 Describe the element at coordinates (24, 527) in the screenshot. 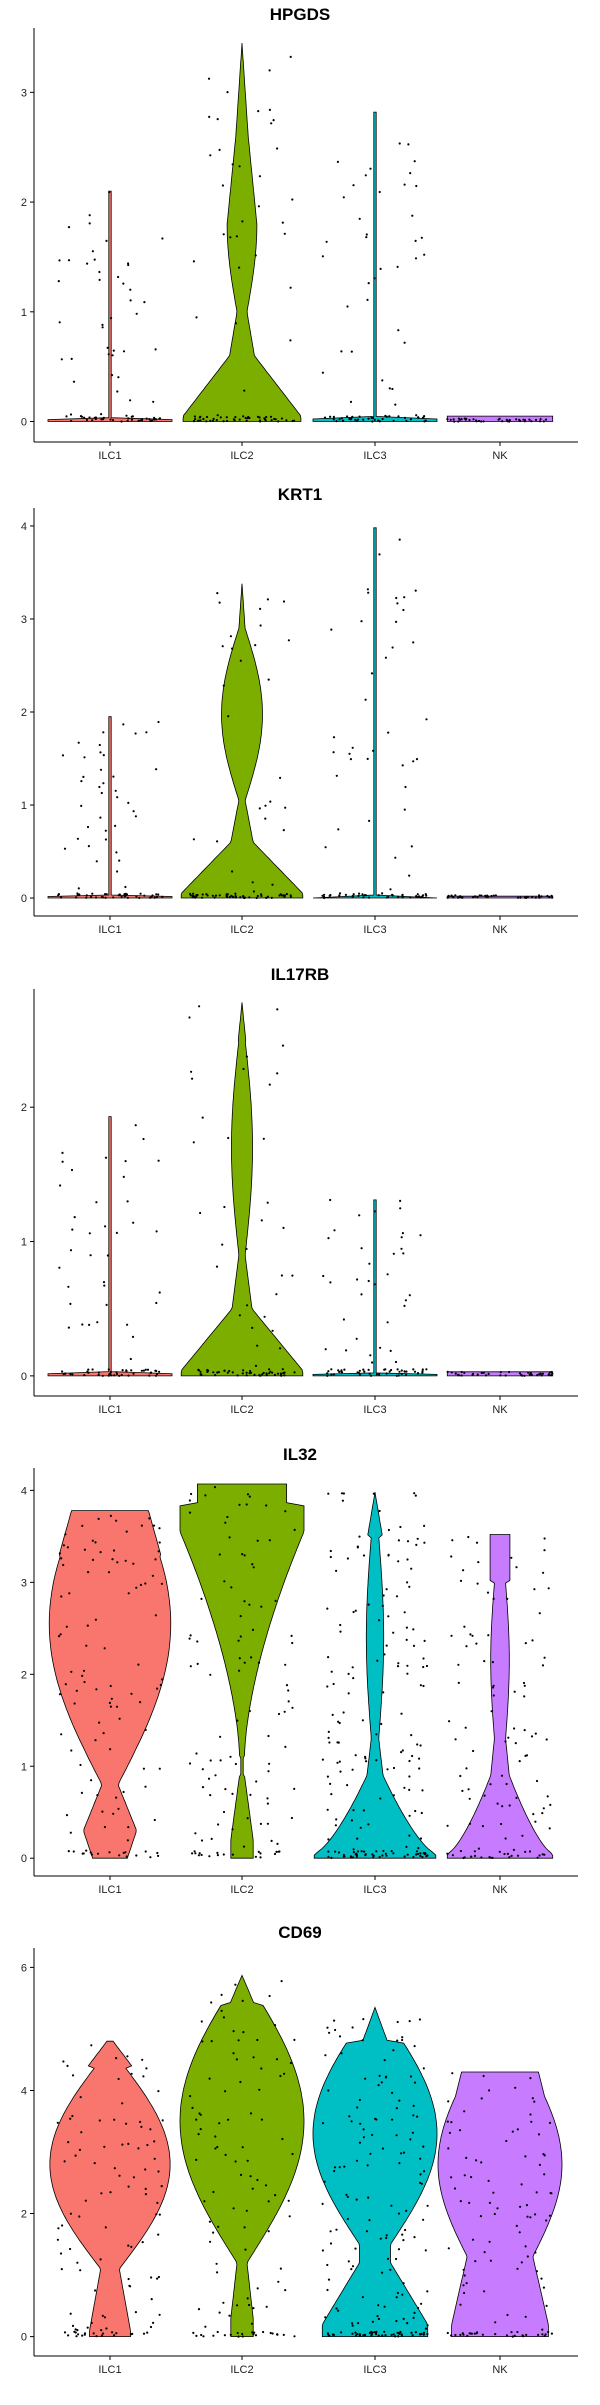

I see `y-tick-label: 4` at that location.